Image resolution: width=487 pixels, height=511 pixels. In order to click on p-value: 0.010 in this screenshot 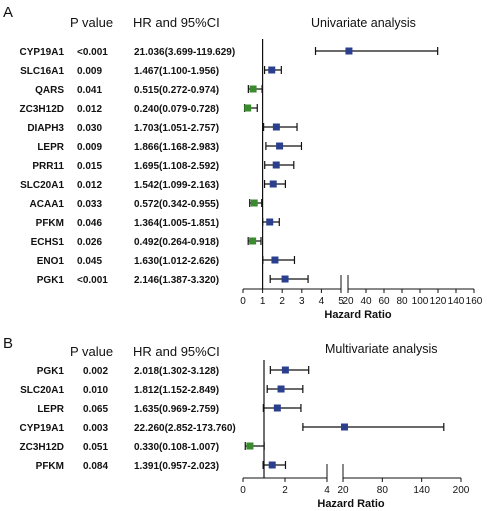, I will do `click(95, 390)`.